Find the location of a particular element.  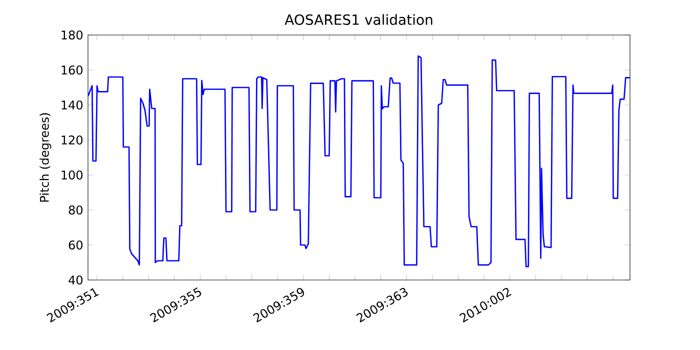

y-axis-title: Pitch (degrees) is located at coordinates (46, 157).